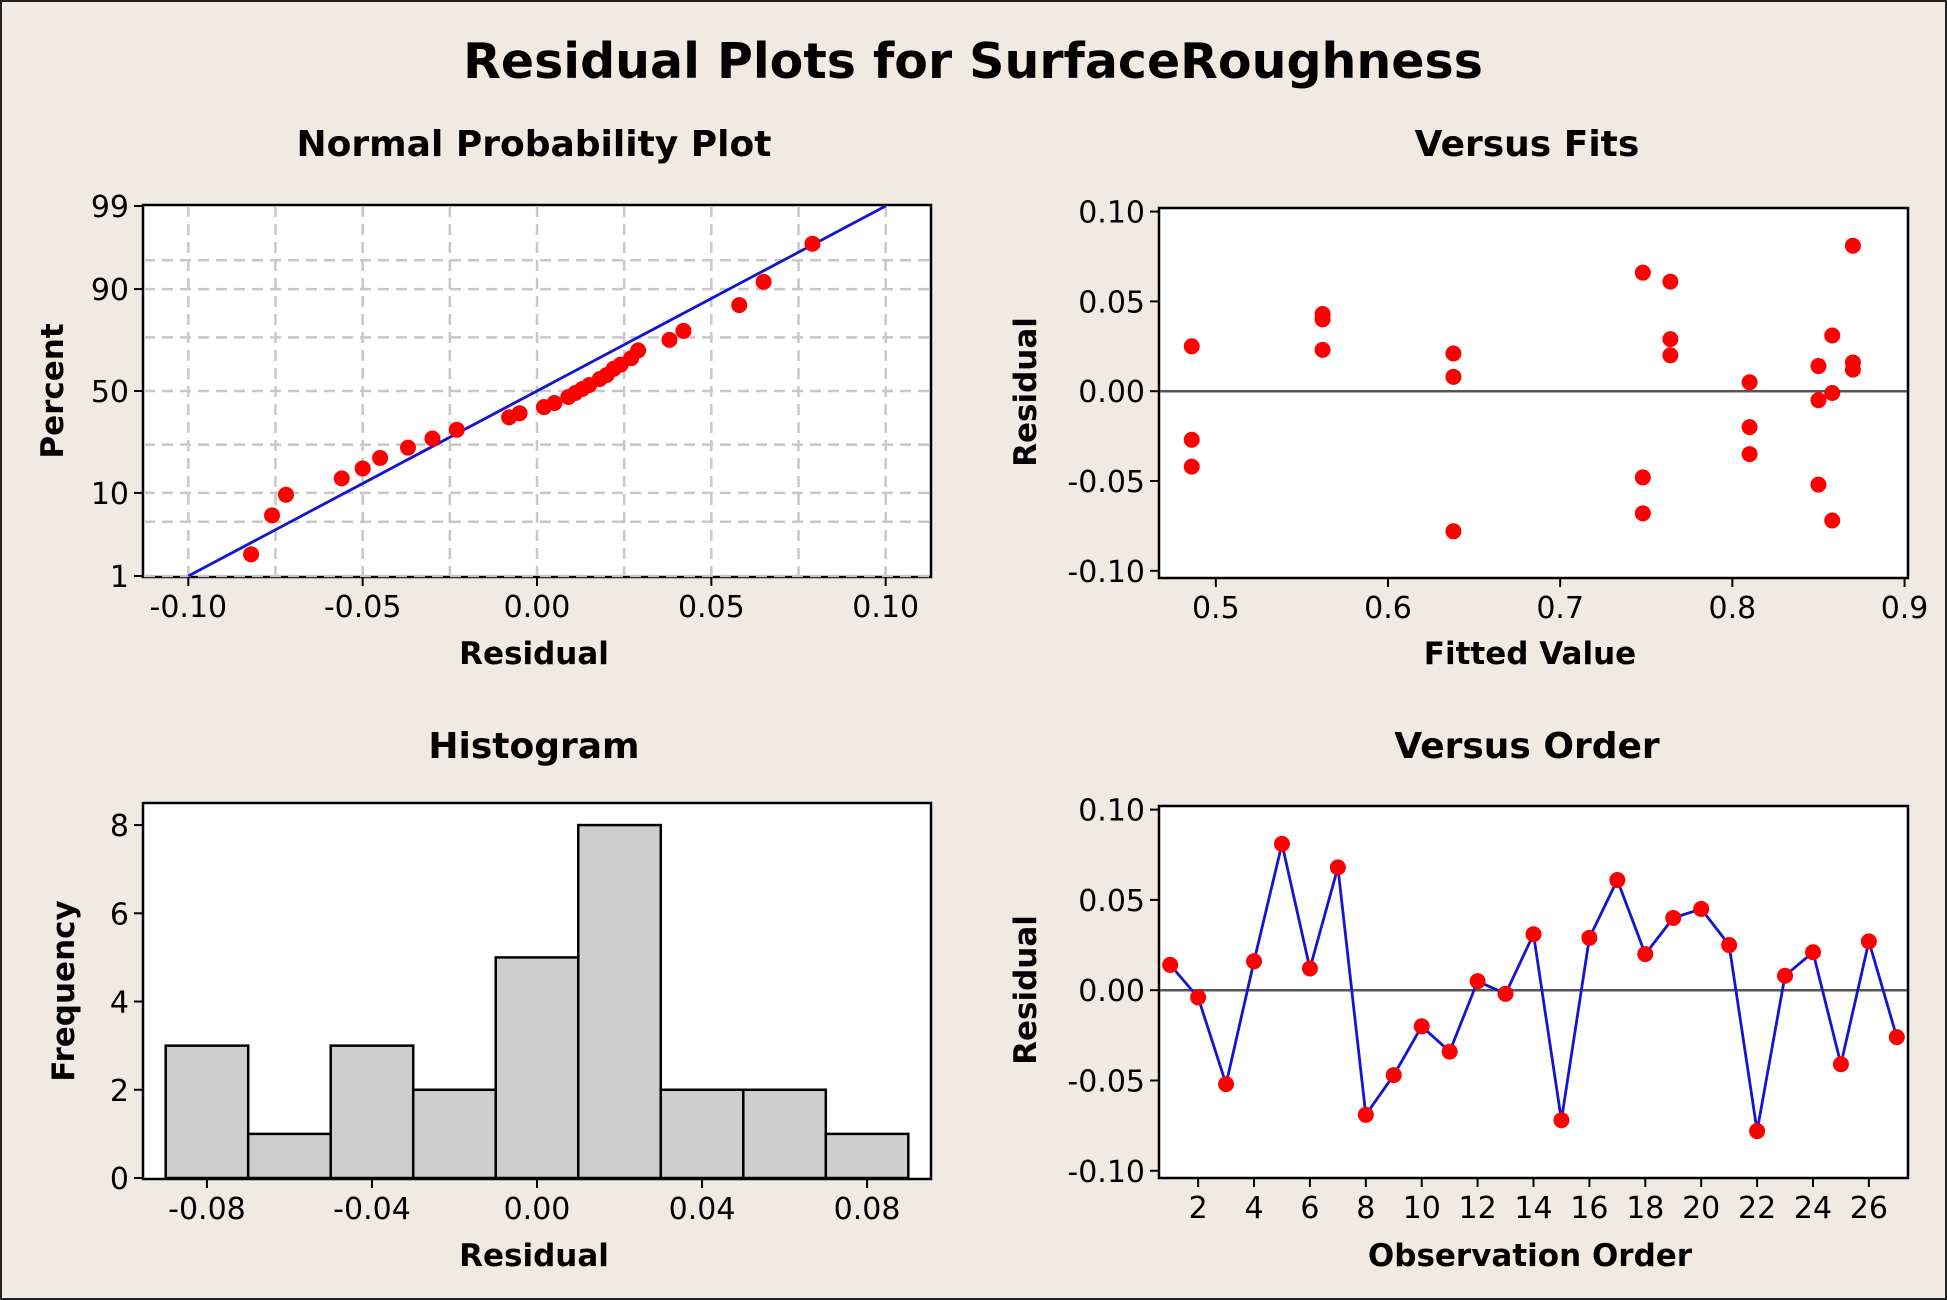  What do you see at coordinates (119, 1003) in the screenshot?
I see `y-tick-label-2: 4` at bounding box center [119, 1003].